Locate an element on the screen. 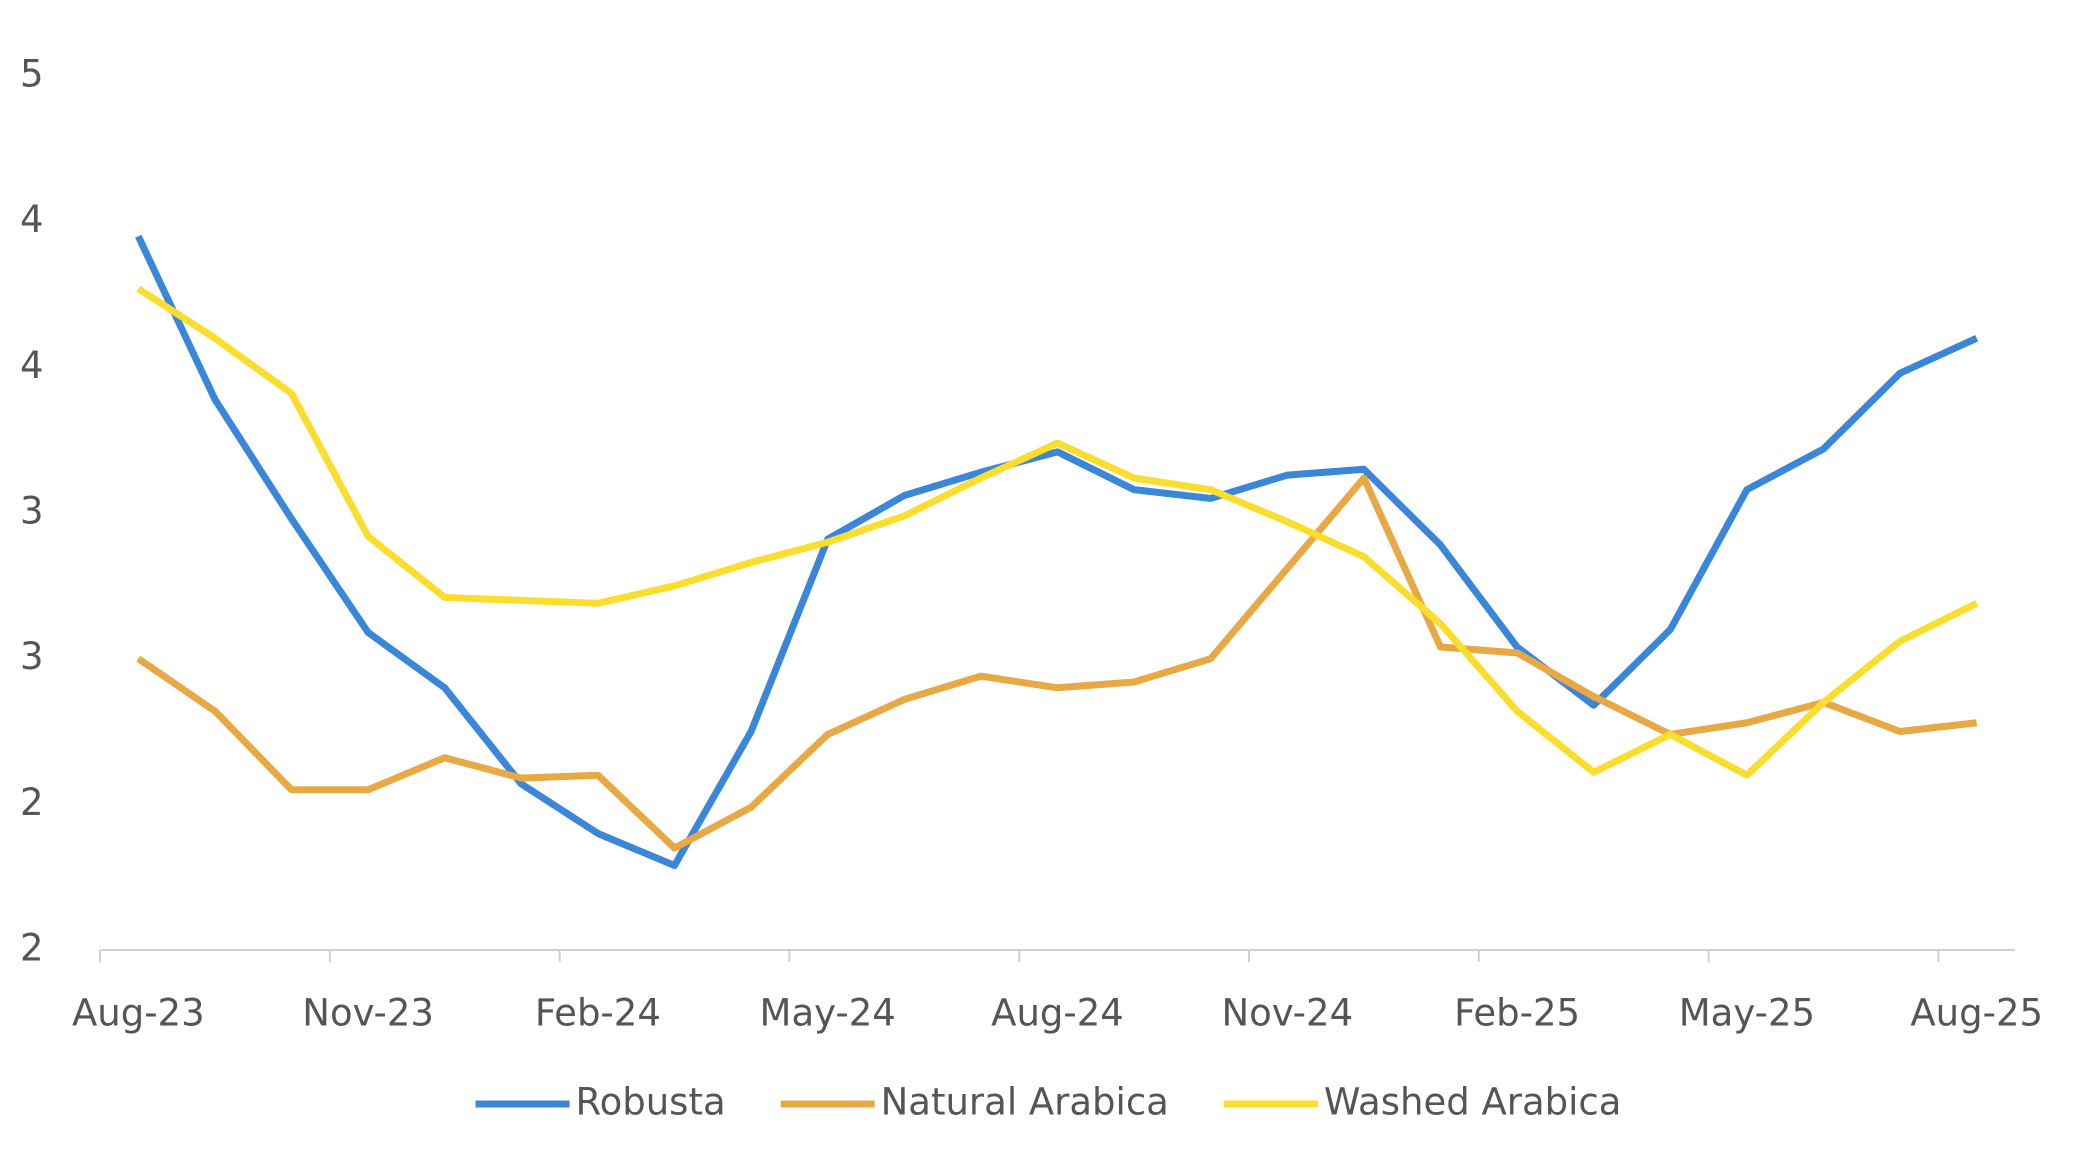  x-tick-label: Aug-23 is located at coordinates (138, 1013).